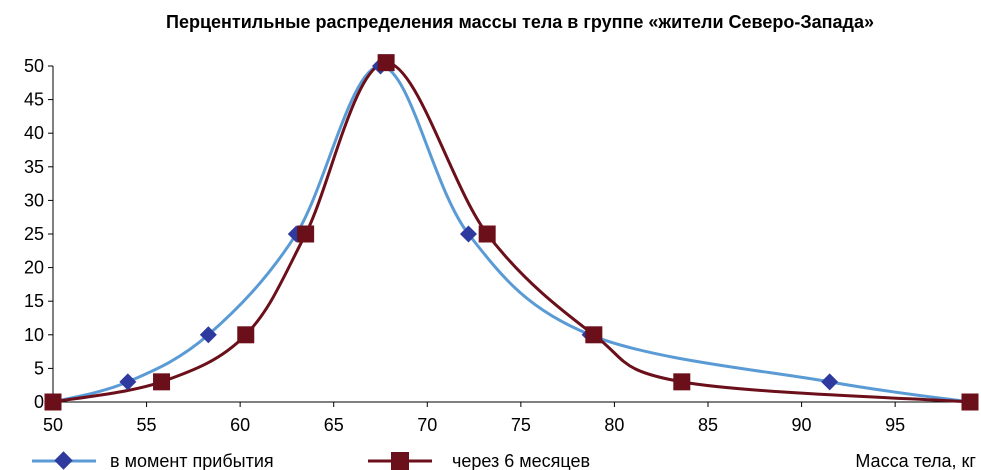  Describe the element at coordinates (34, 200) in the screenshot. I see `y-tick-label: 30` at that location.